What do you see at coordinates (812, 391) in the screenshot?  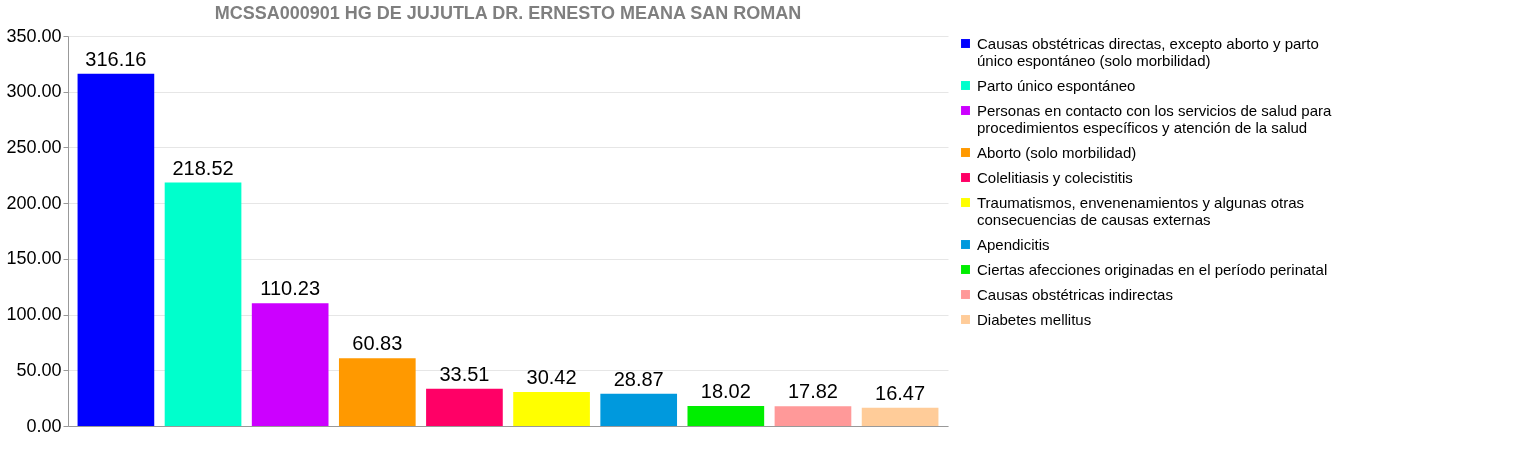 I see `data-label: 17.82` at bounding box center [812, 391].